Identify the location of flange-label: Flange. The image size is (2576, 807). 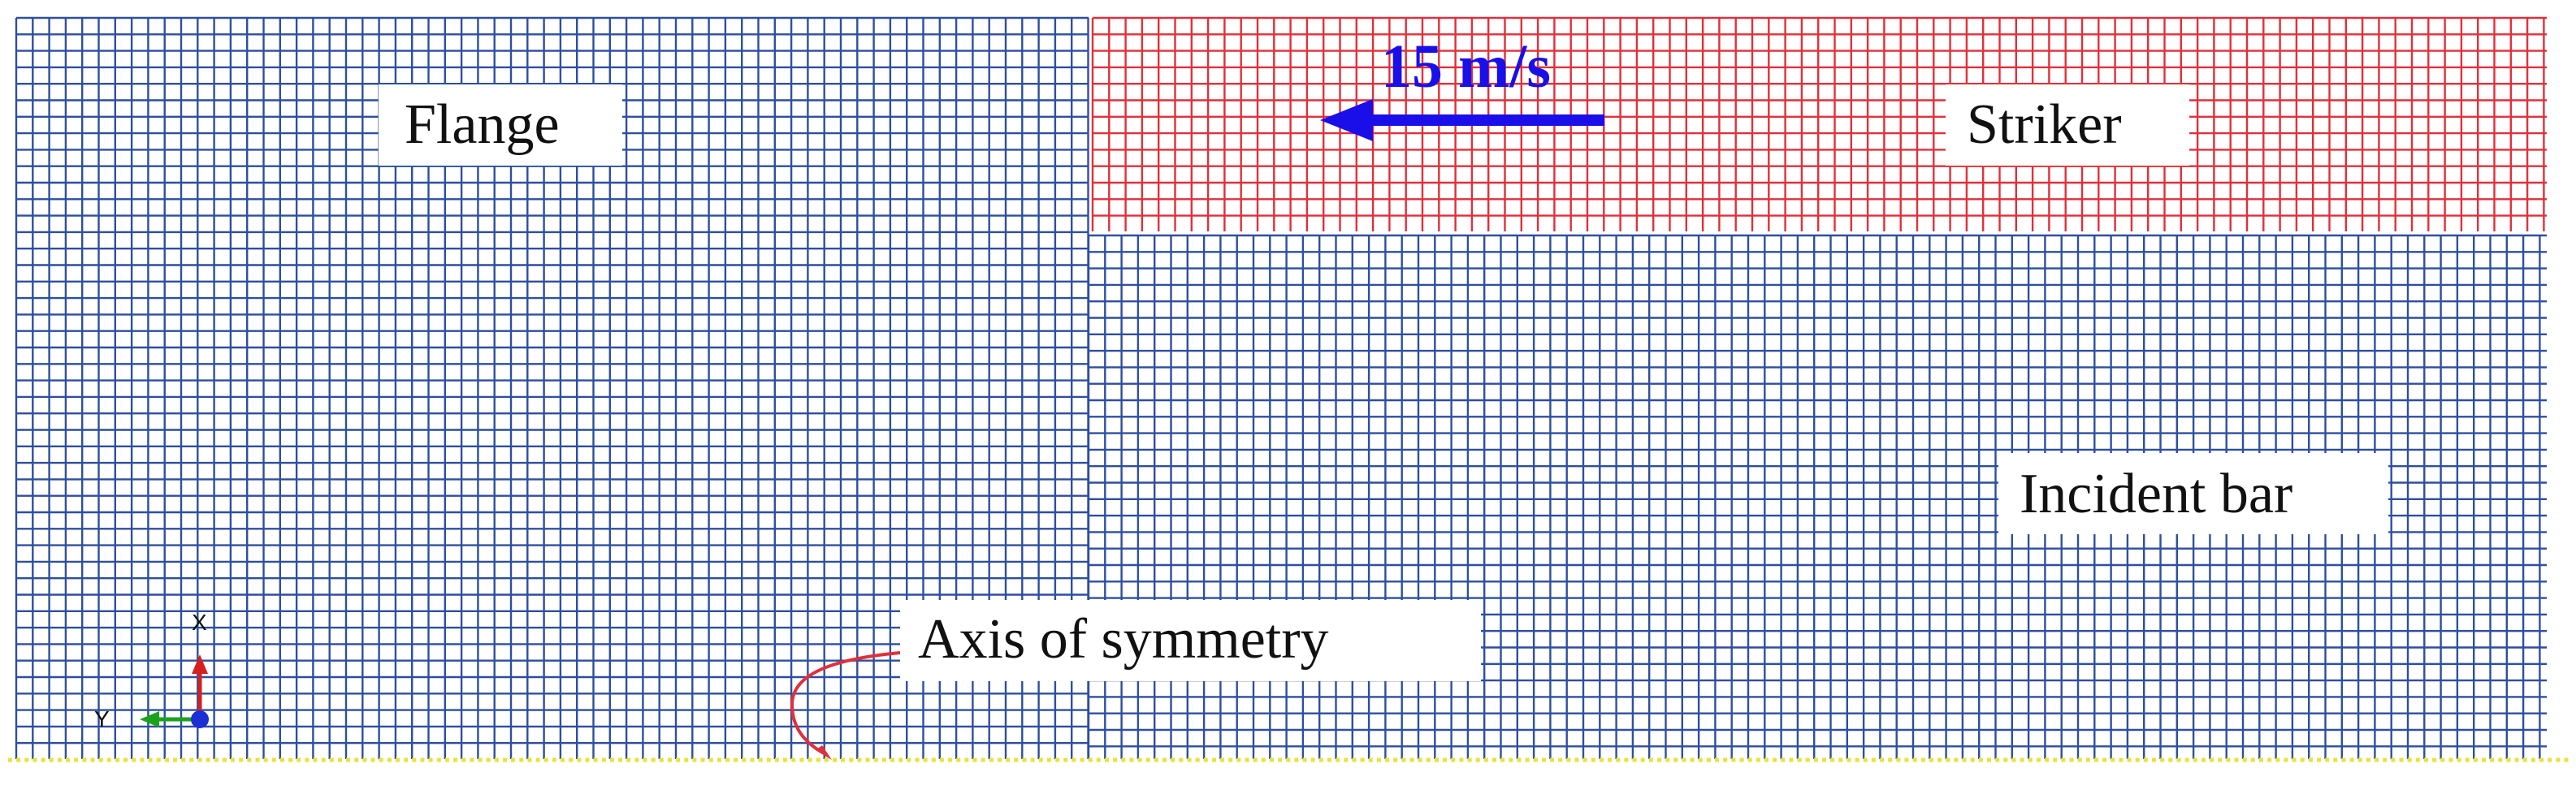
(500, 125).